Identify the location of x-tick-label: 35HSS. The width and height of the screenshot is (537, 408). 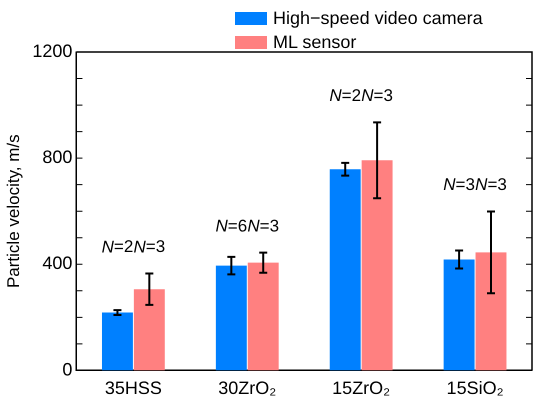
(133, 388).